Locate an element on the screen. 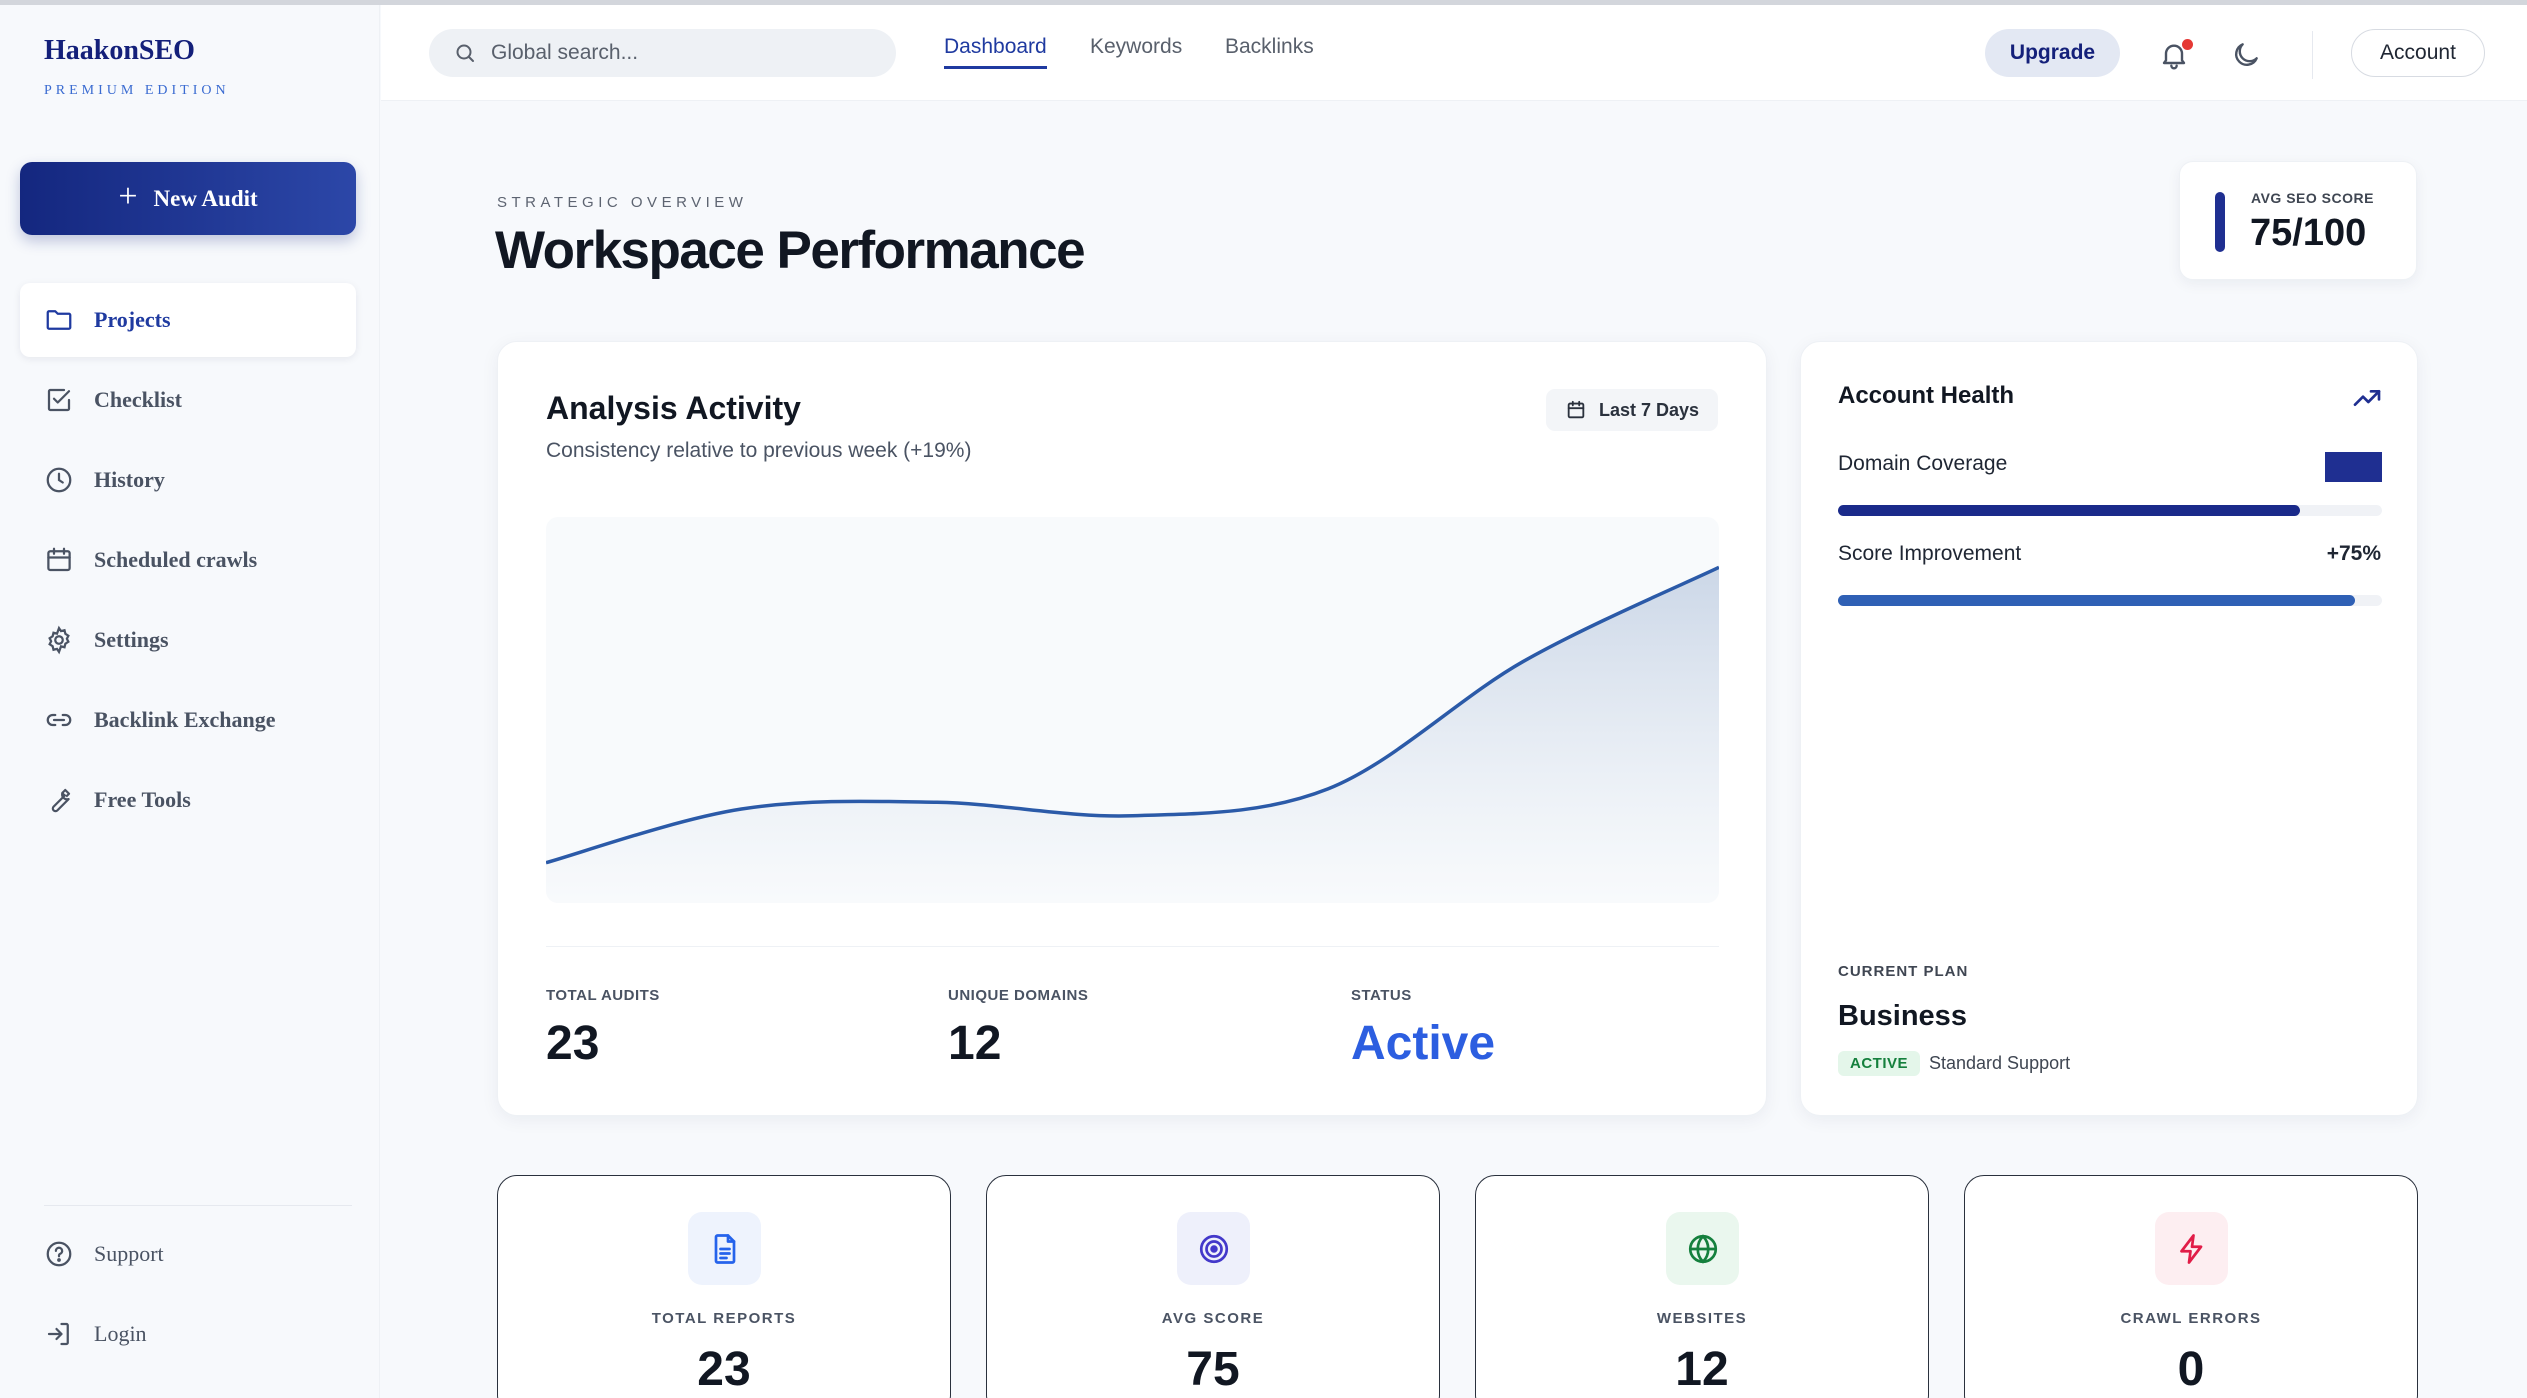 Image resolution: width=2527 pixels, height=1398 pixels. wrench-icon is located at coordinates (61, 800).